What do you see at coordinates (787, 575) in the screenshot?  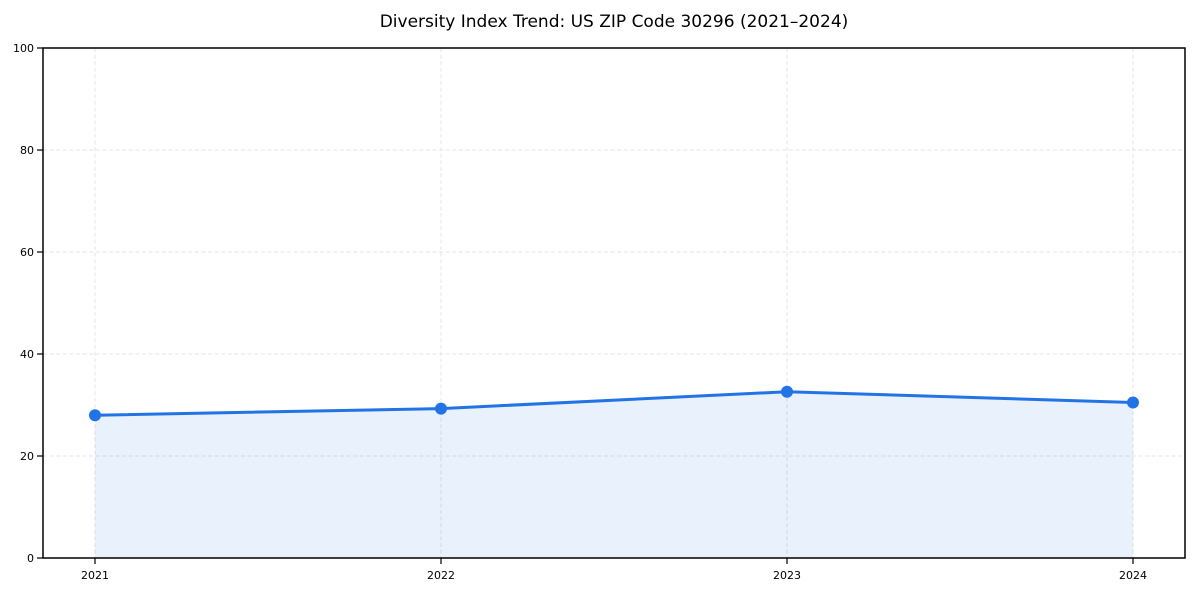 I see `xtick-label-2023: 2023` at bounding box center [787, 575].